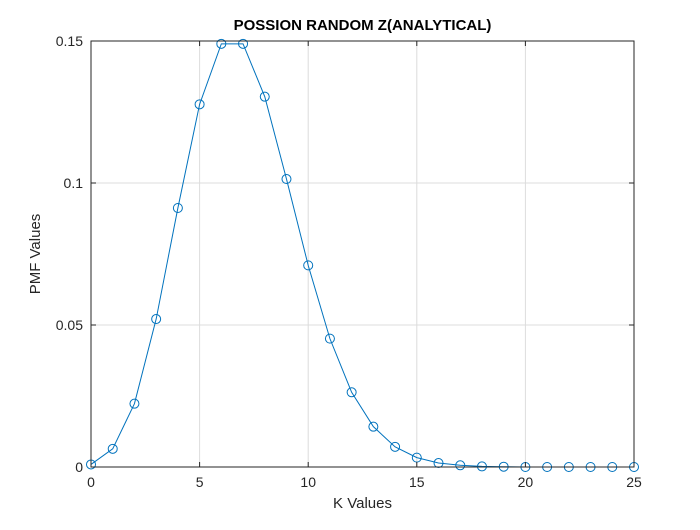 The image size is (700, 530). I want to click on x-tick-label: 10, so click(308, 482).